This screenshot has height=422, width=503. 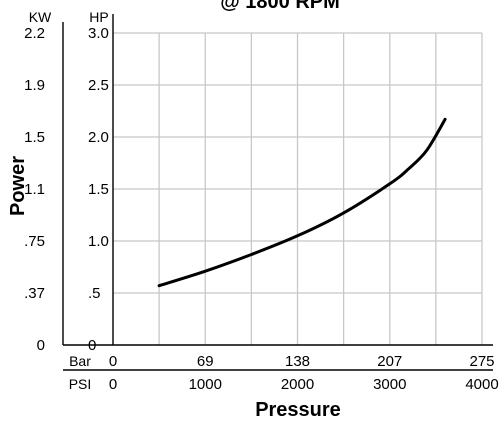 I want to click on hp-tick-label: 1.0, so click(x=98, y=241).